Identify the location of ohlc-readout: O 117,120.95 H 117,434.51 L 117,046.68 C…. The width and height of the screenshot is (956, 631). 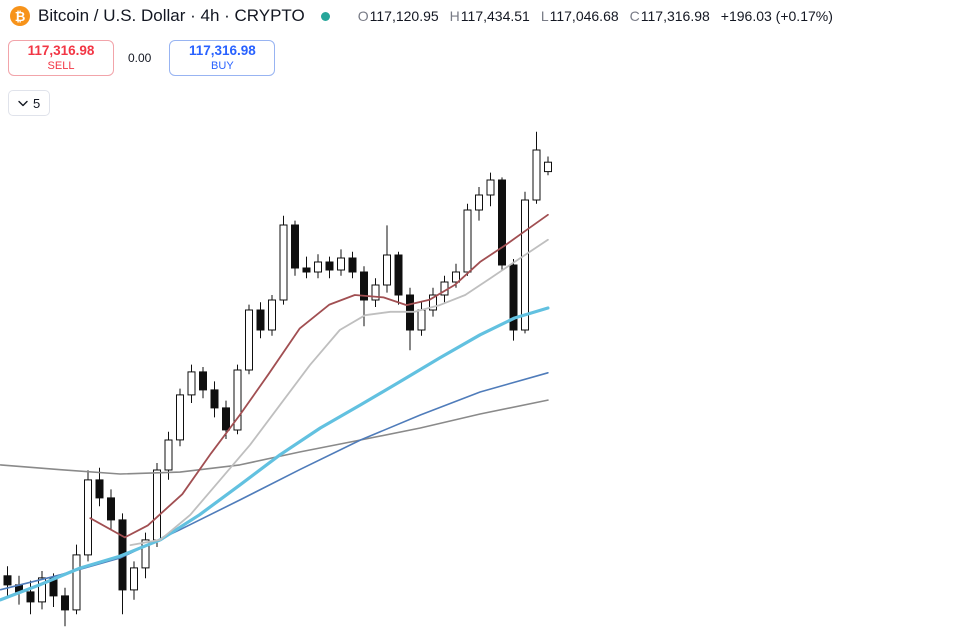
(595, 16).